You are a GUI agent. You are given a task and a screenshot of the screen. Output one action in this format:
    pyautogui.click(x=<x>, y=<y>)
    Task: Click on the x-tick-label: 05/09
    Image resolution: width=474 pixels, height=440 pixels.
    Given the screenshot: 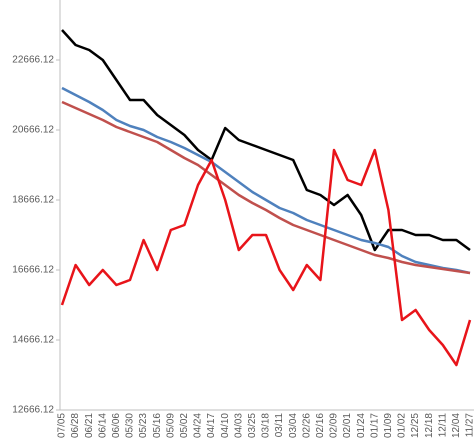 What is the action you would take?
    pyautogui.click(x=170, y=425)
    